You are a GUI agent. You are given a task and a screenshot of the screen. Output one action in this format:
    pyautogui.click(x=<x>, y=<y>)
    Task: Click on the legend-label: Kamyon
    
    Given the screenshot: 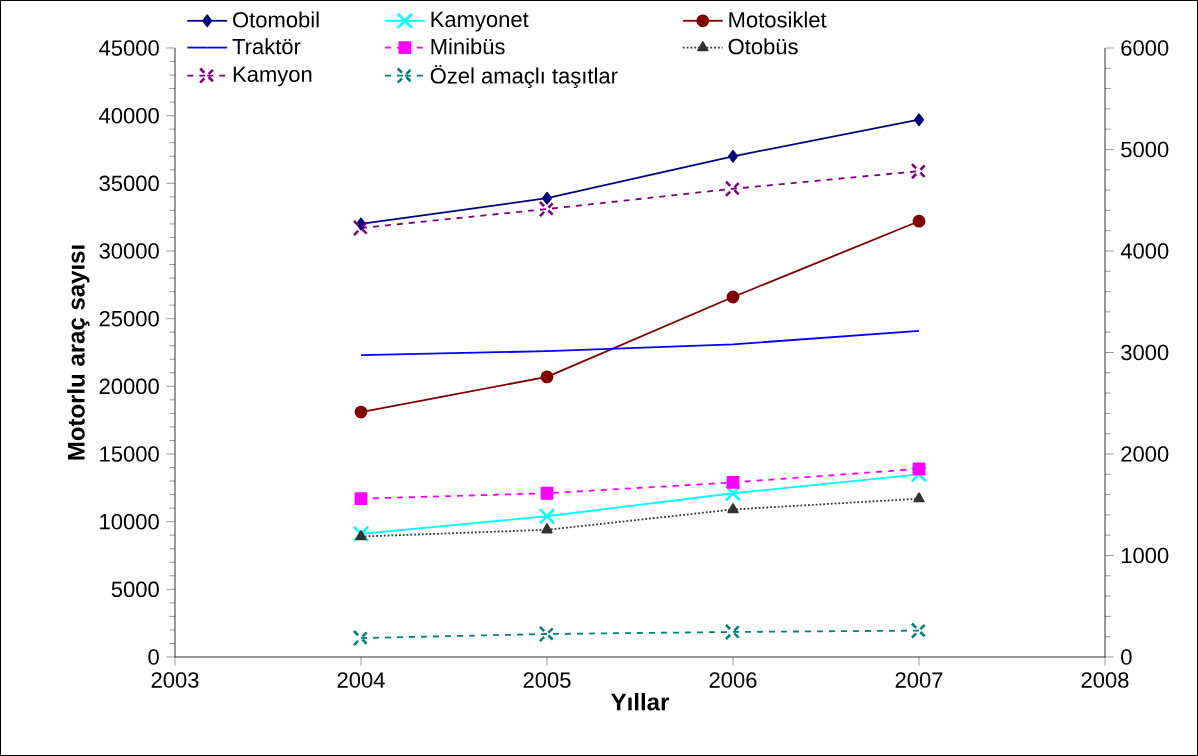 What is the action you would take?
    pyautogui.click(x=272, y=76)
    